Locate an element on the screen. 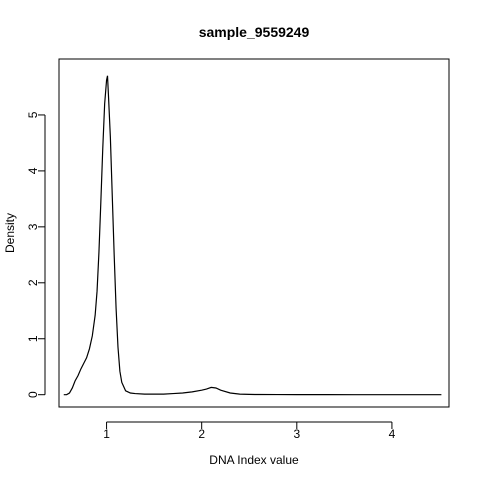 This screenshot has width=480, height=480. x-tick-label: 3 is located at coordinates (296, 434).